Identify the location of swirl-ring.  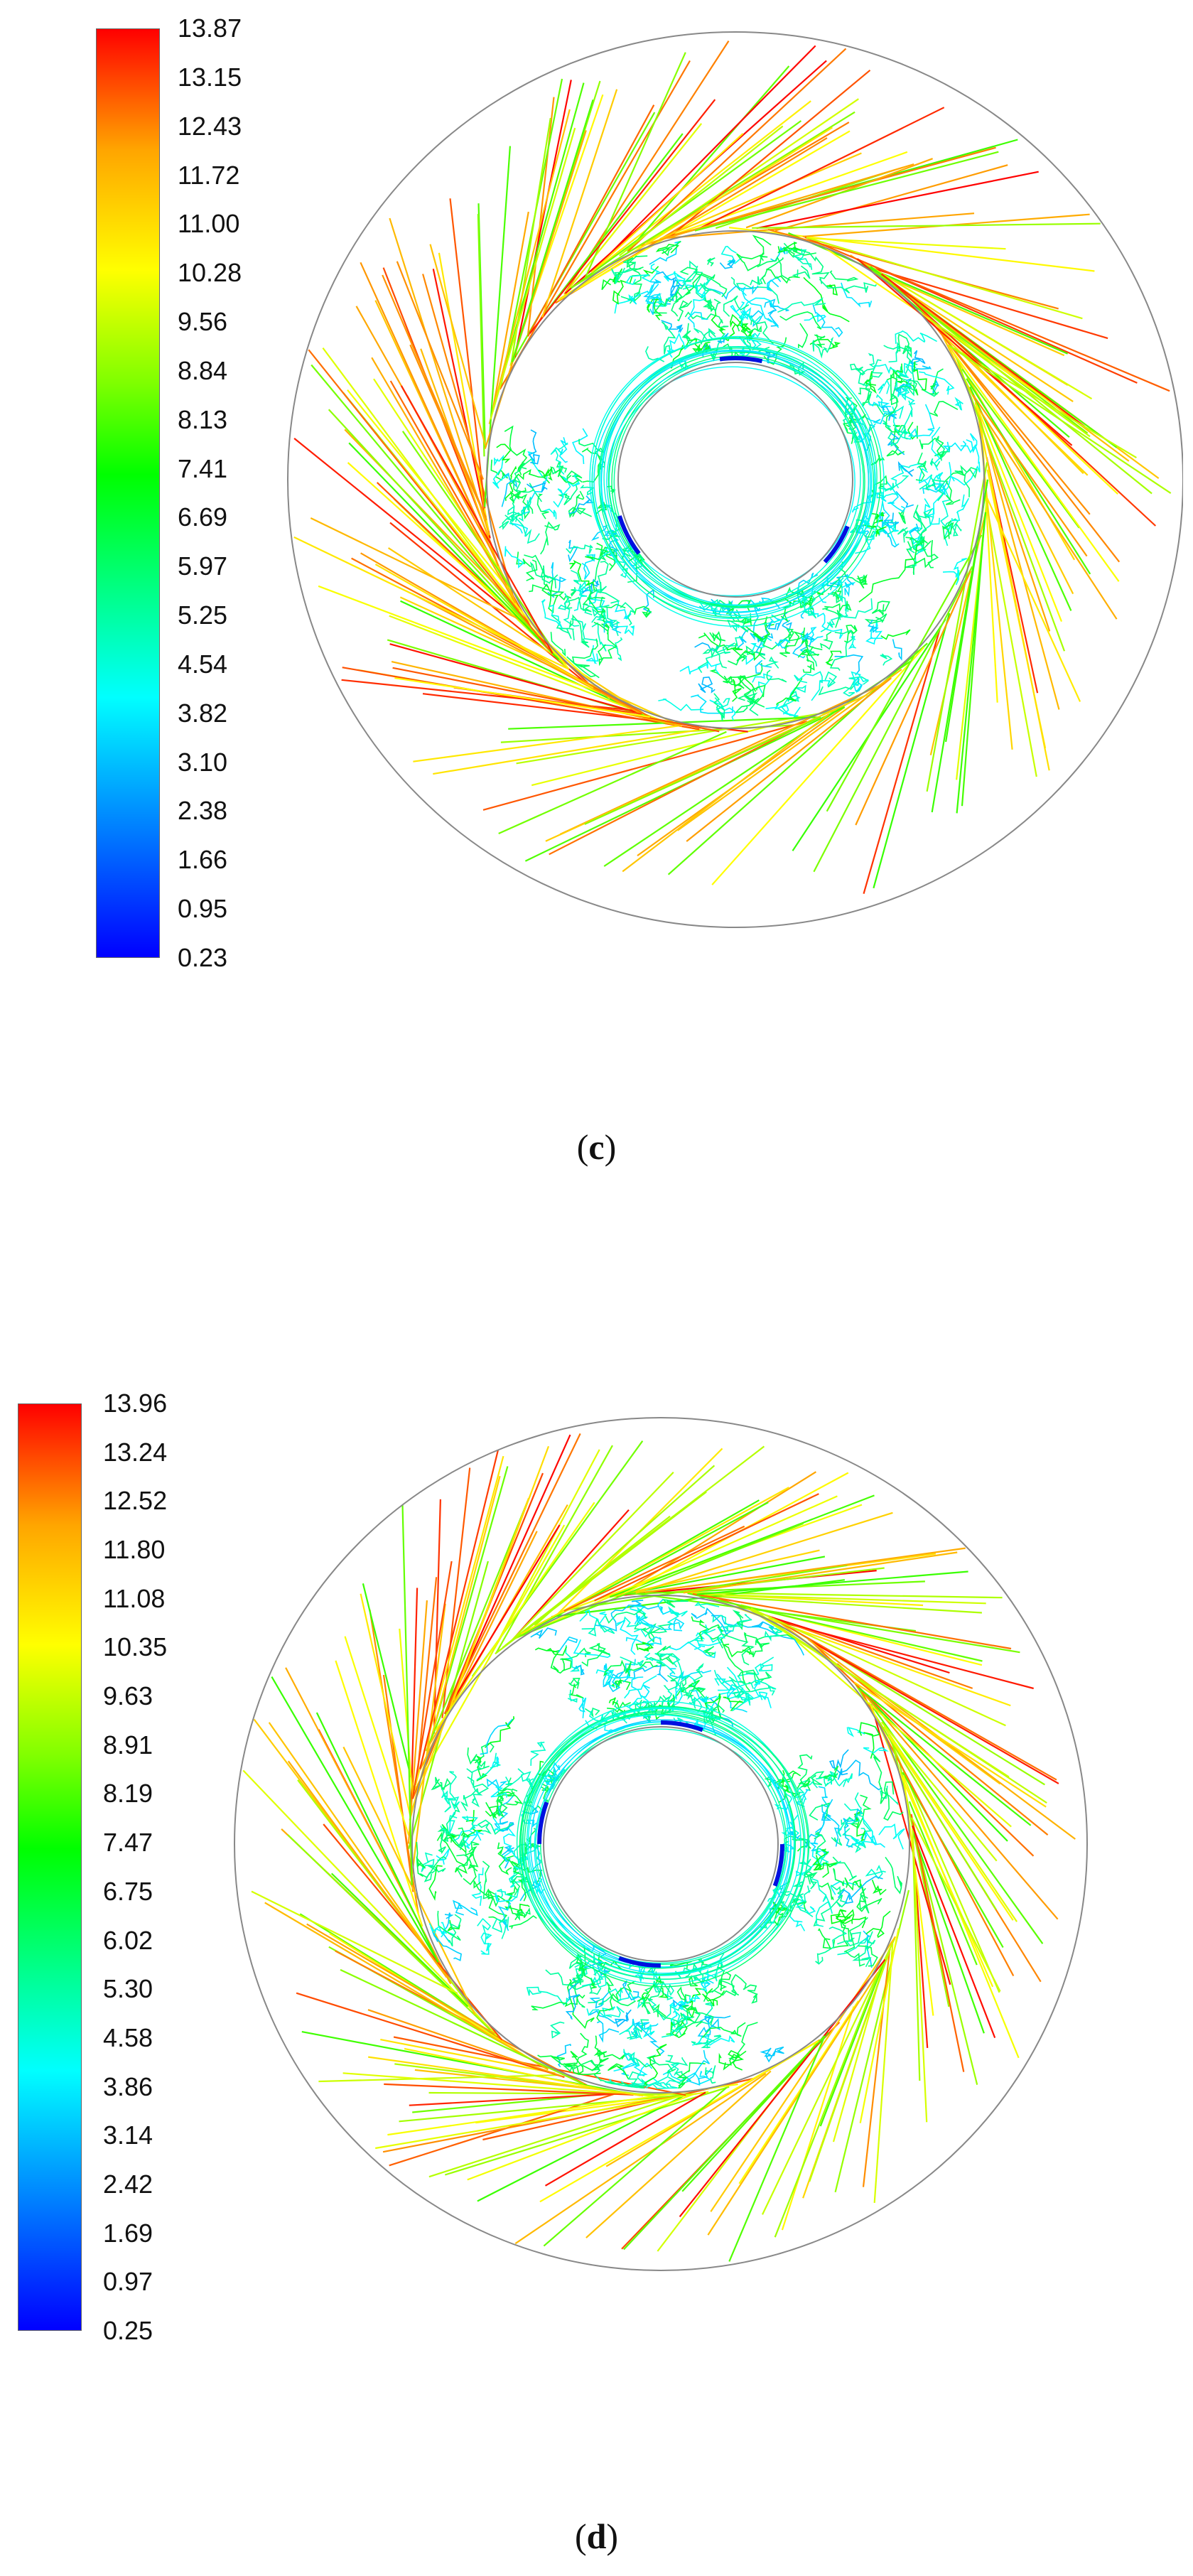
(659, 1841).